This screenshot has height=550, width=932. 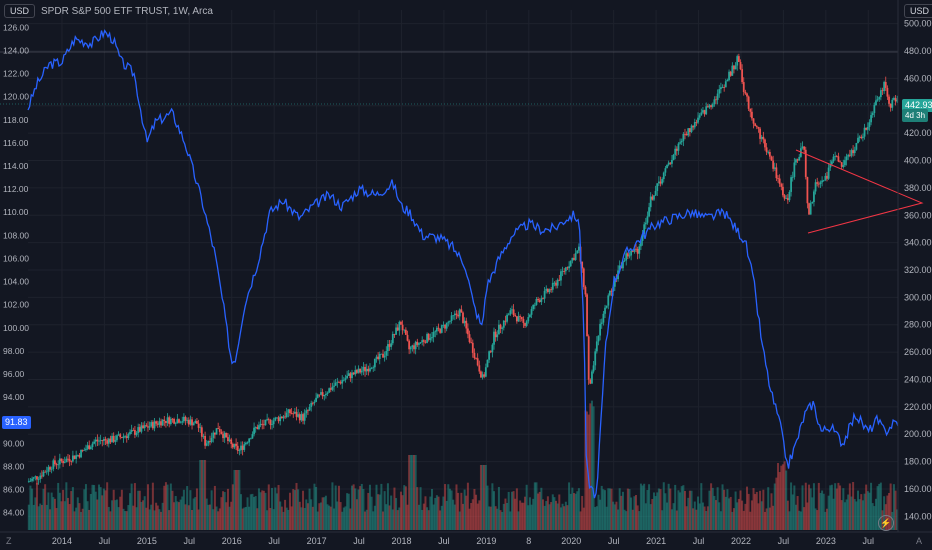 I want to click on triangle-drawing, so click(x=859, y=191).